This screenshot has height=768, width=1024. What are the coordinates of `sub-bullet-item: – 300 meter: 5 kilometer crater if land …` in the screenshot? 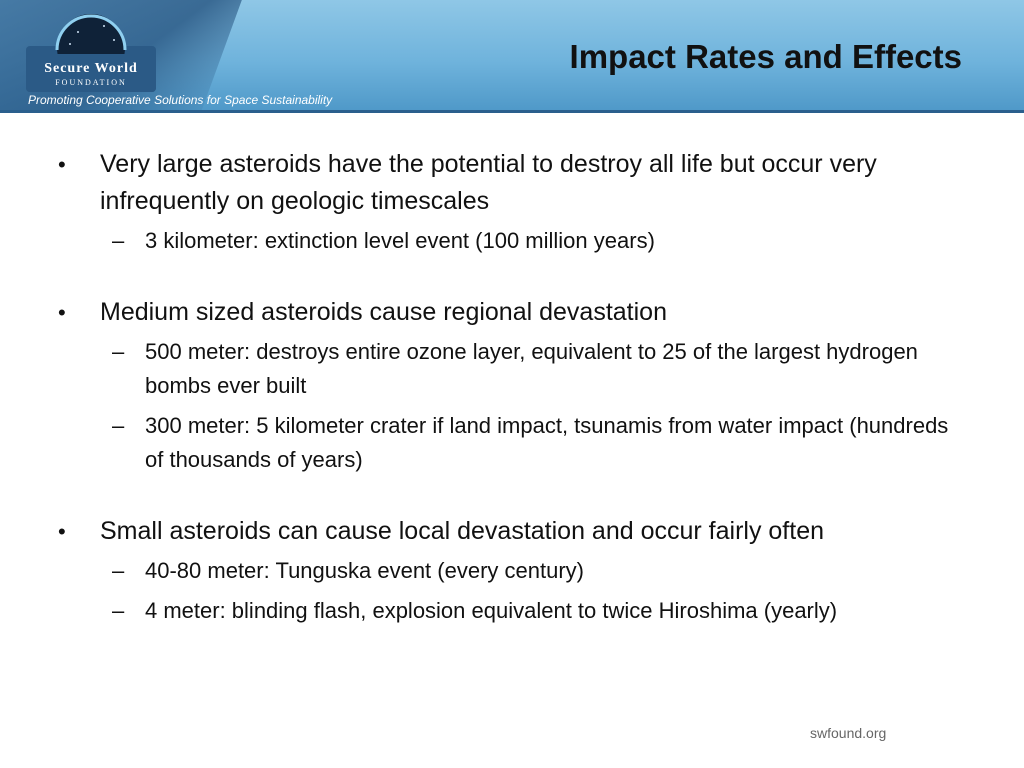 It's located at (535, 443).